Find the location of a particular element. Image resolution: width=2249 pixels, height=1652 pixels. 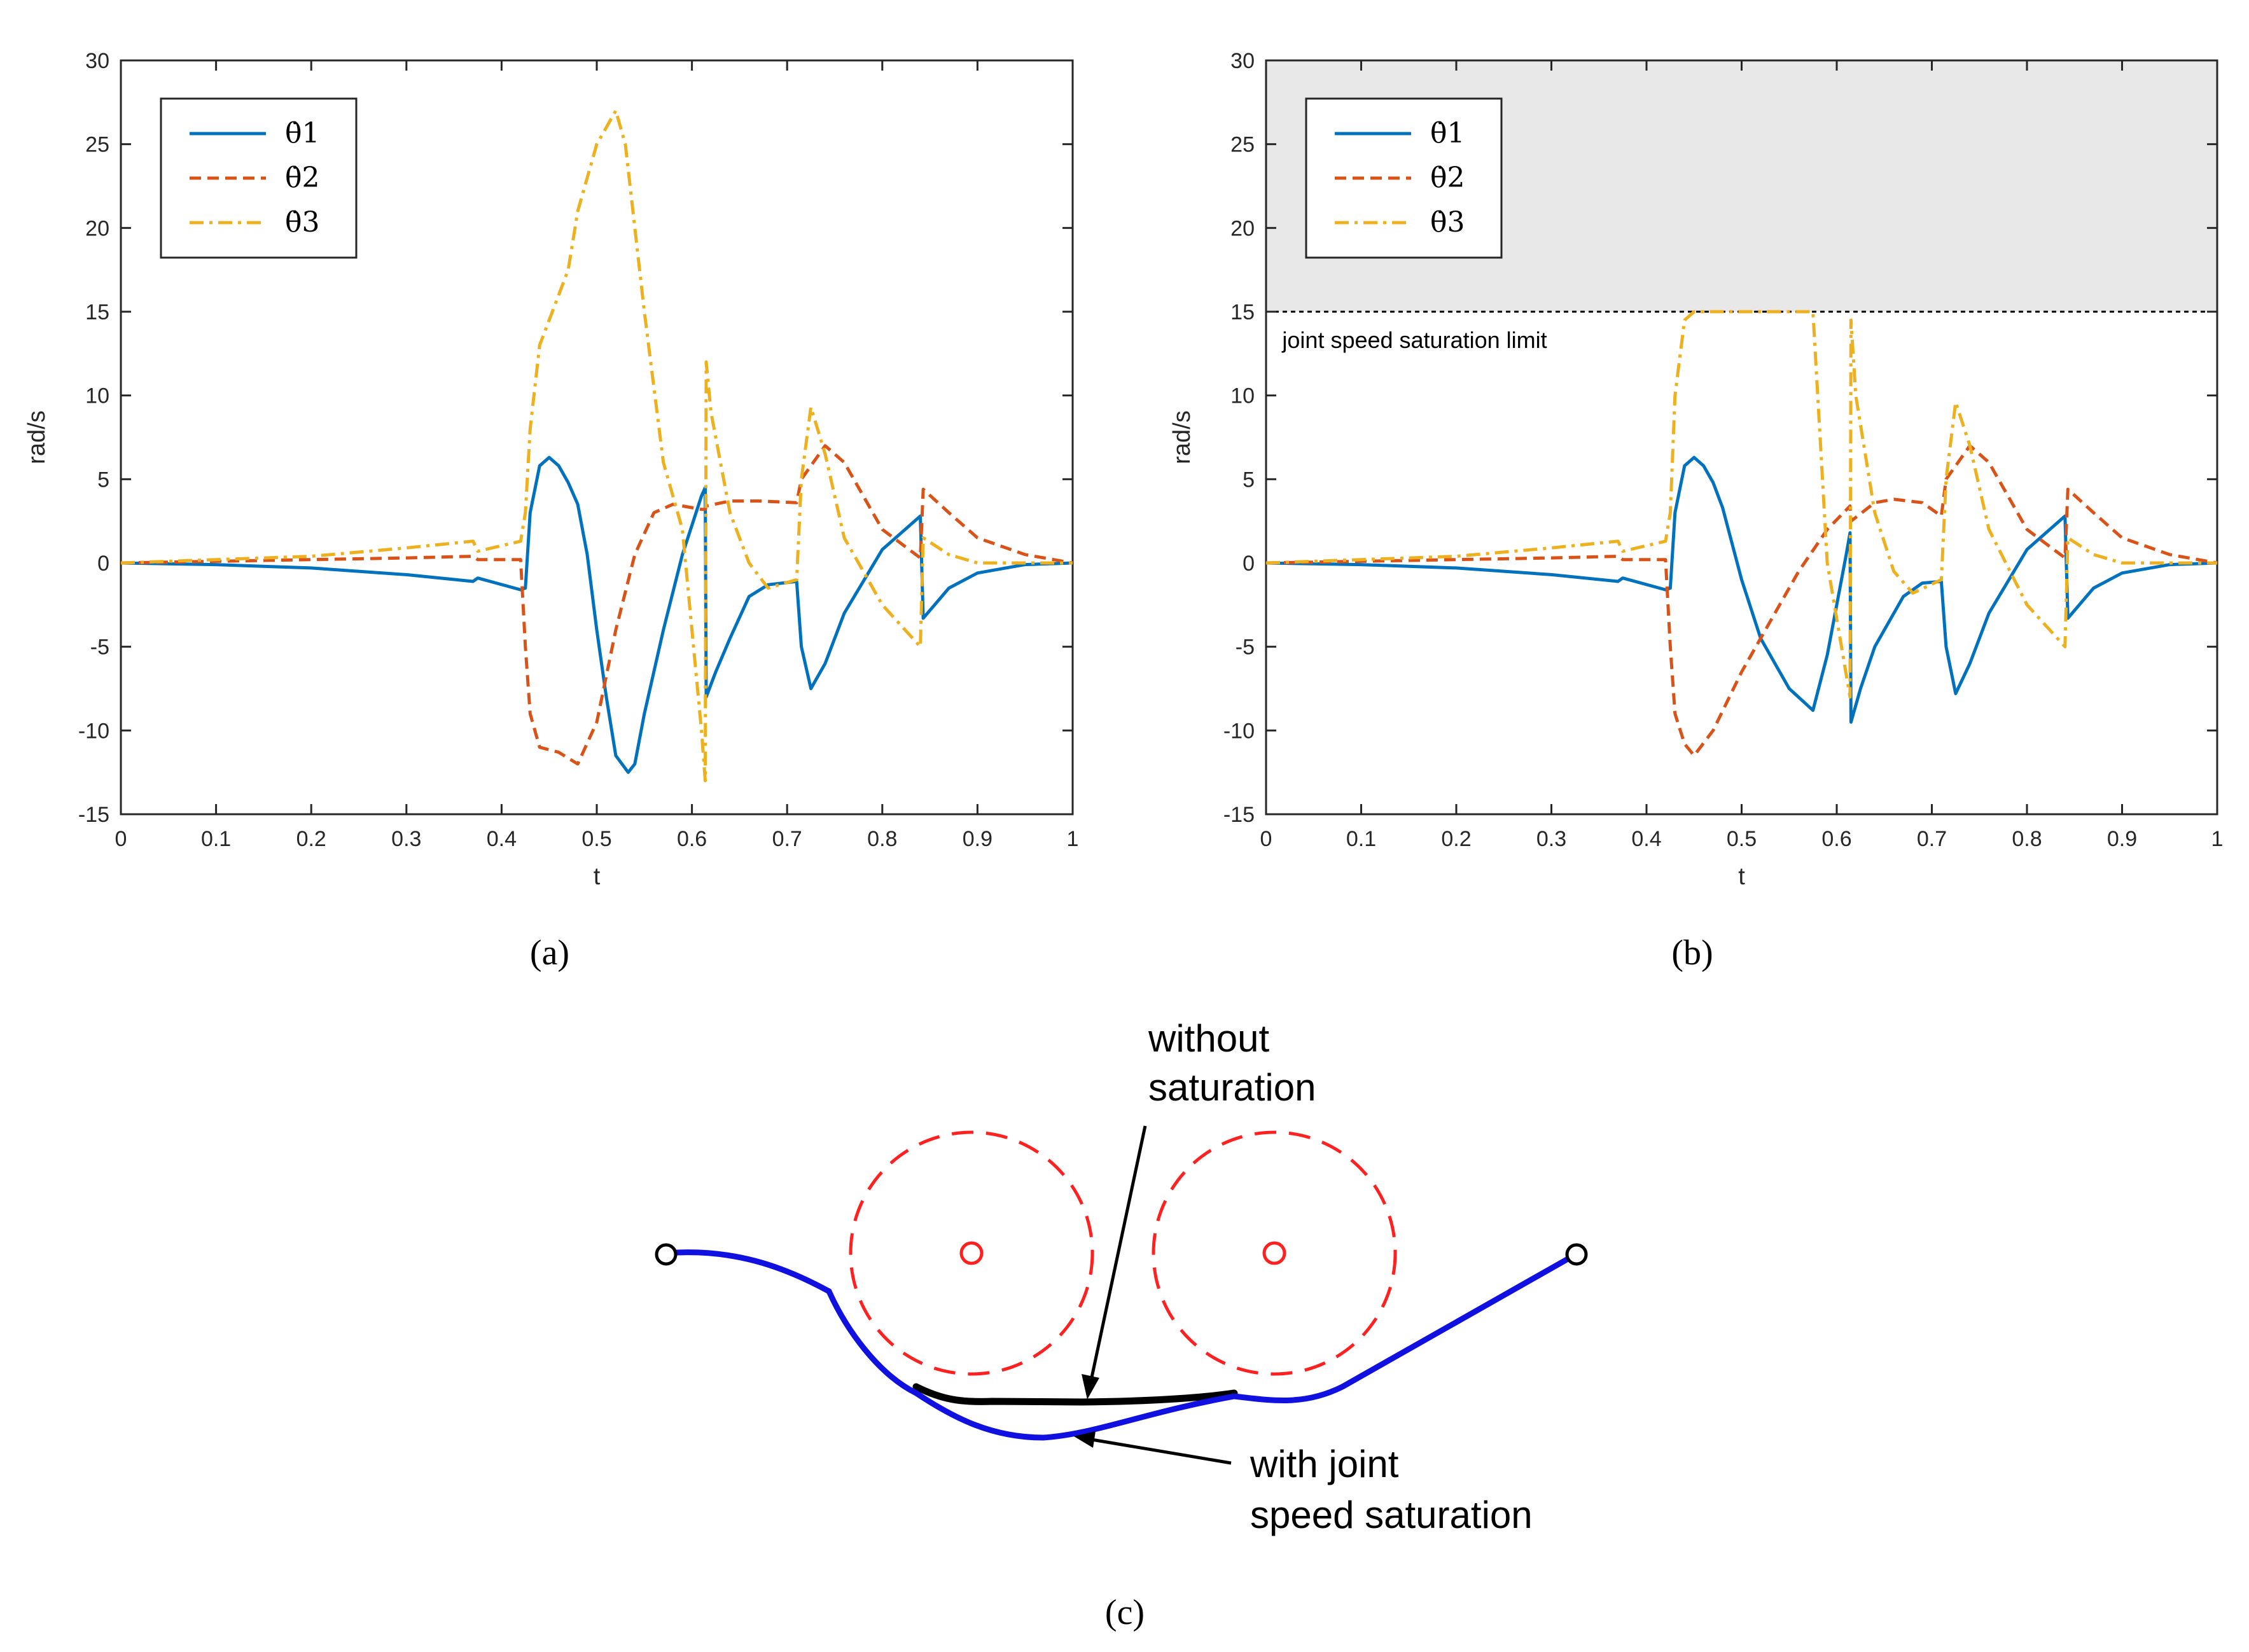

arrowhead-with-saturation is located at coordinates (1085, 1439).